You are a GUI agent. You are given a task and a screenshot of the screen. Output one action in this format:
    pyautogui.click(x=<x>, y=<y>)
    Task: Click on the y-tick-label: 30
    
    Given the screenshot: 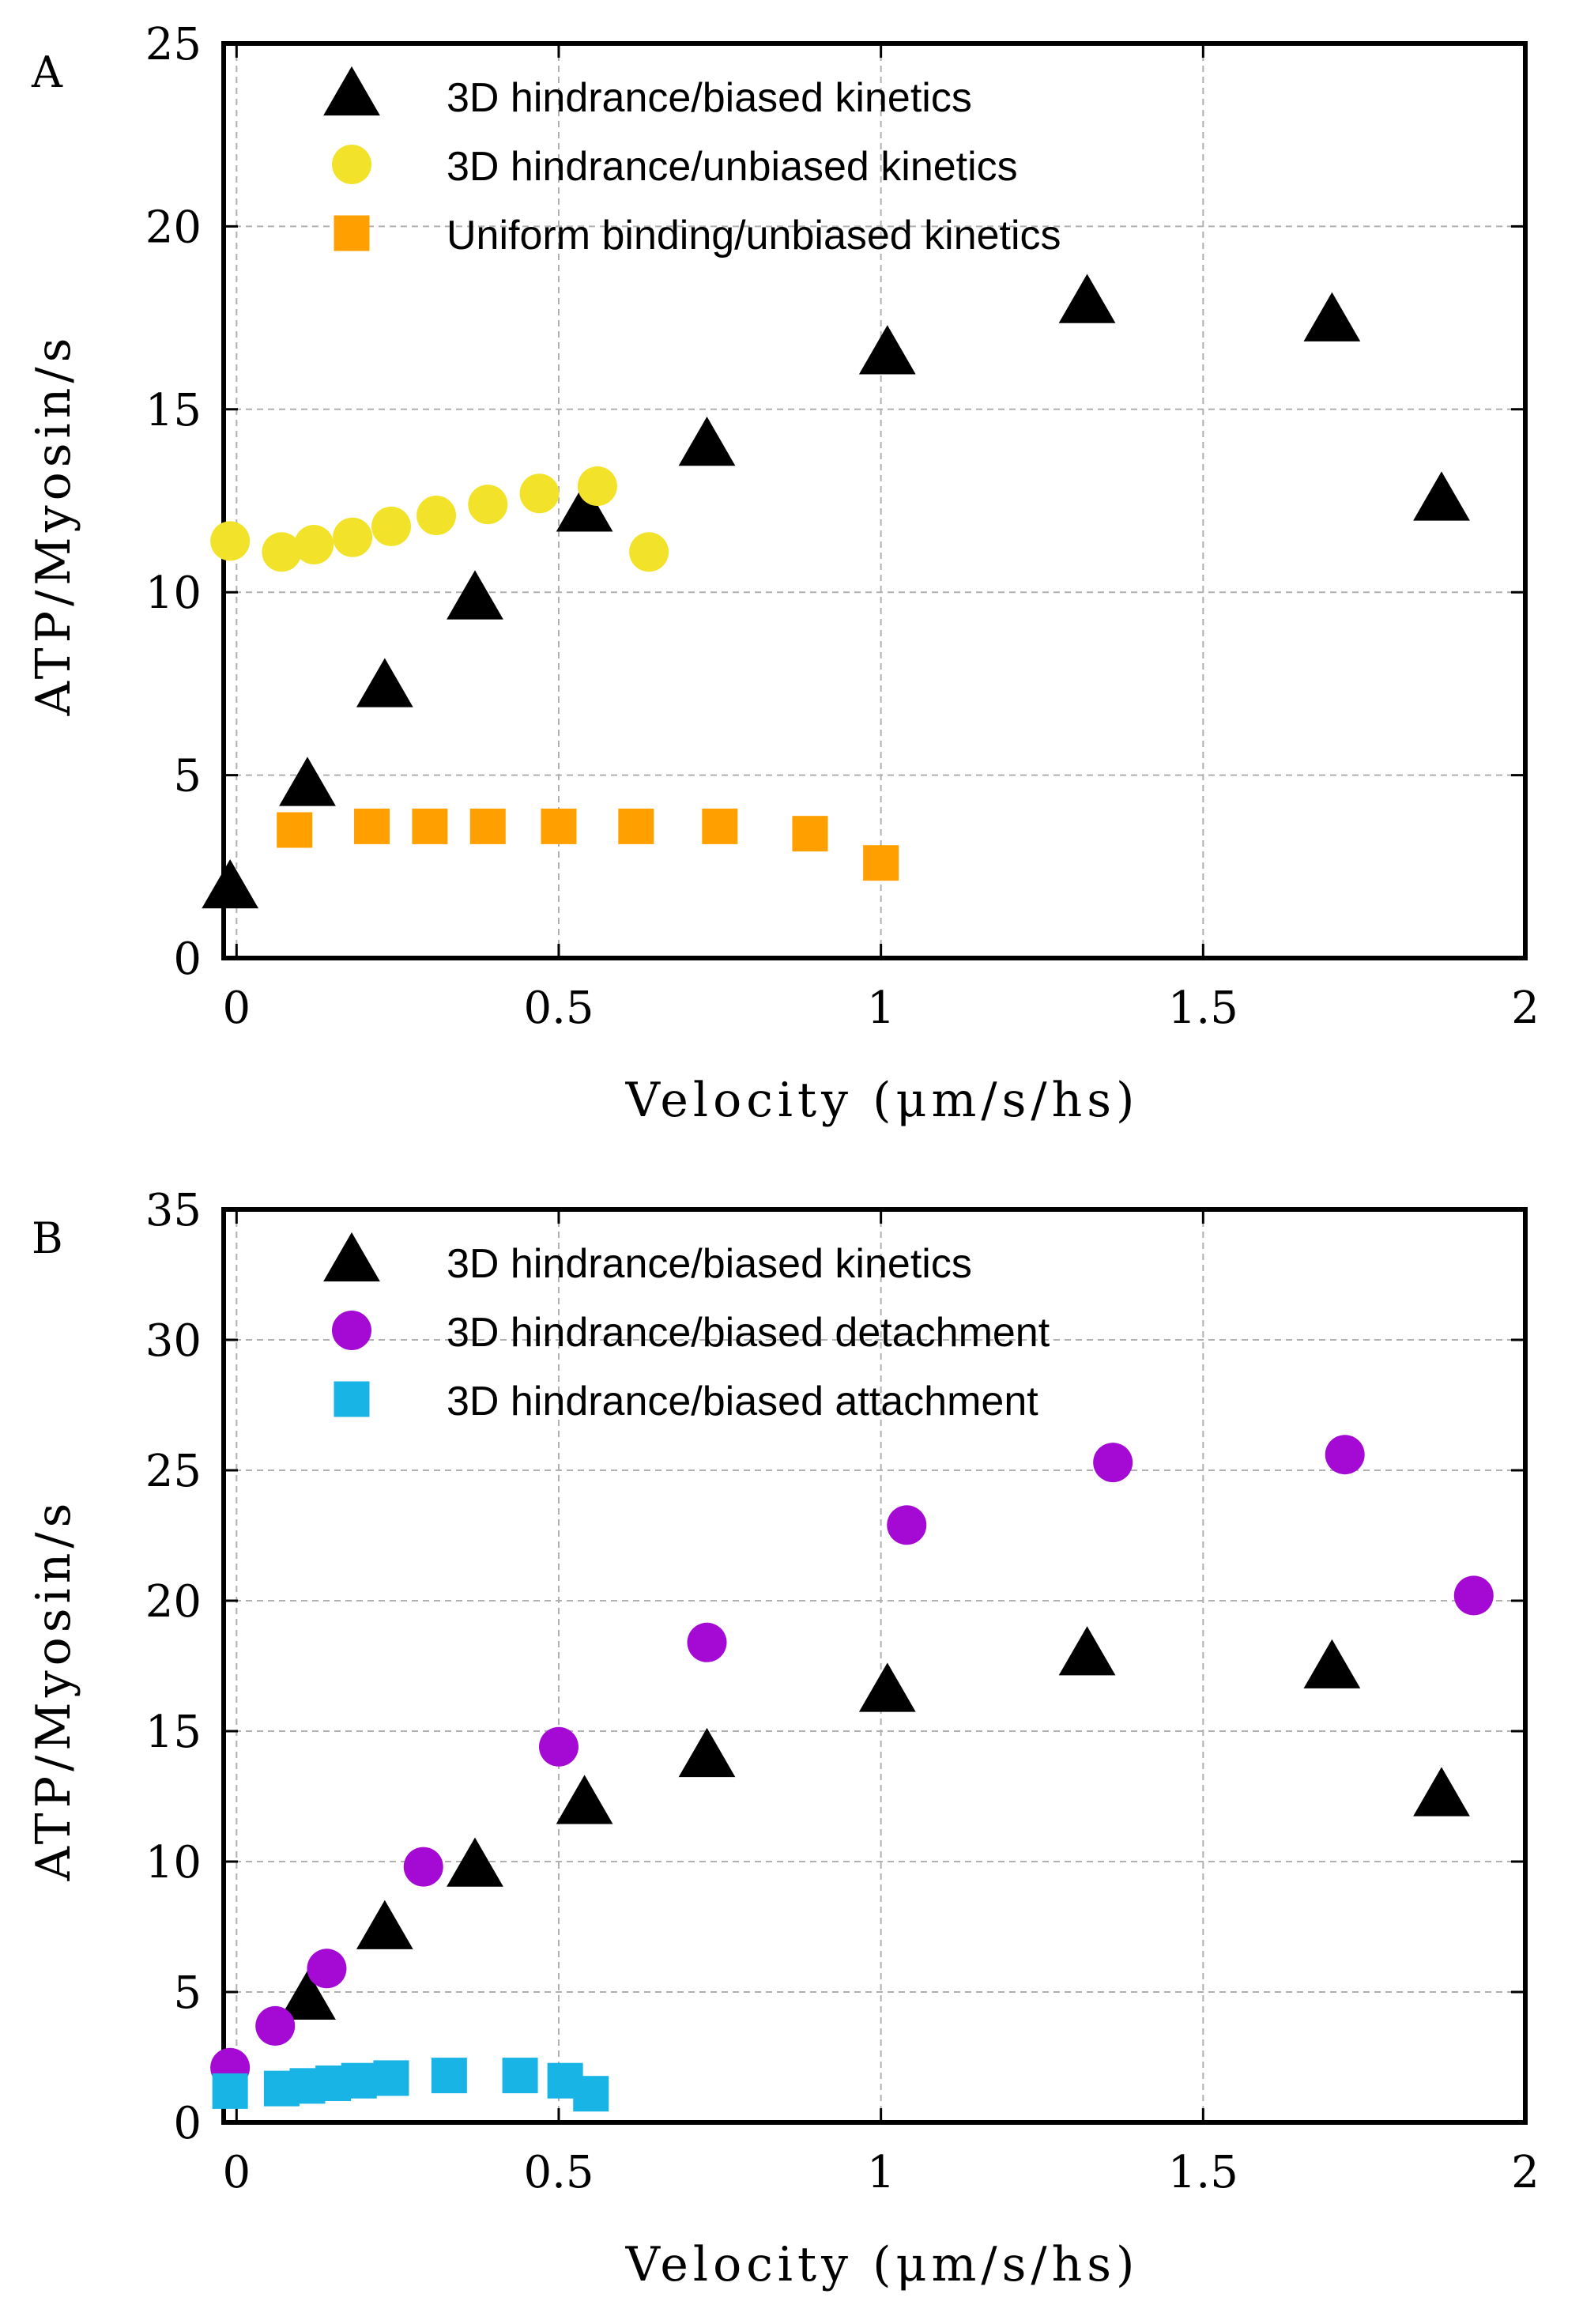 What is the action you would take?
    pyautogui.click(x=173, y=1341)
    